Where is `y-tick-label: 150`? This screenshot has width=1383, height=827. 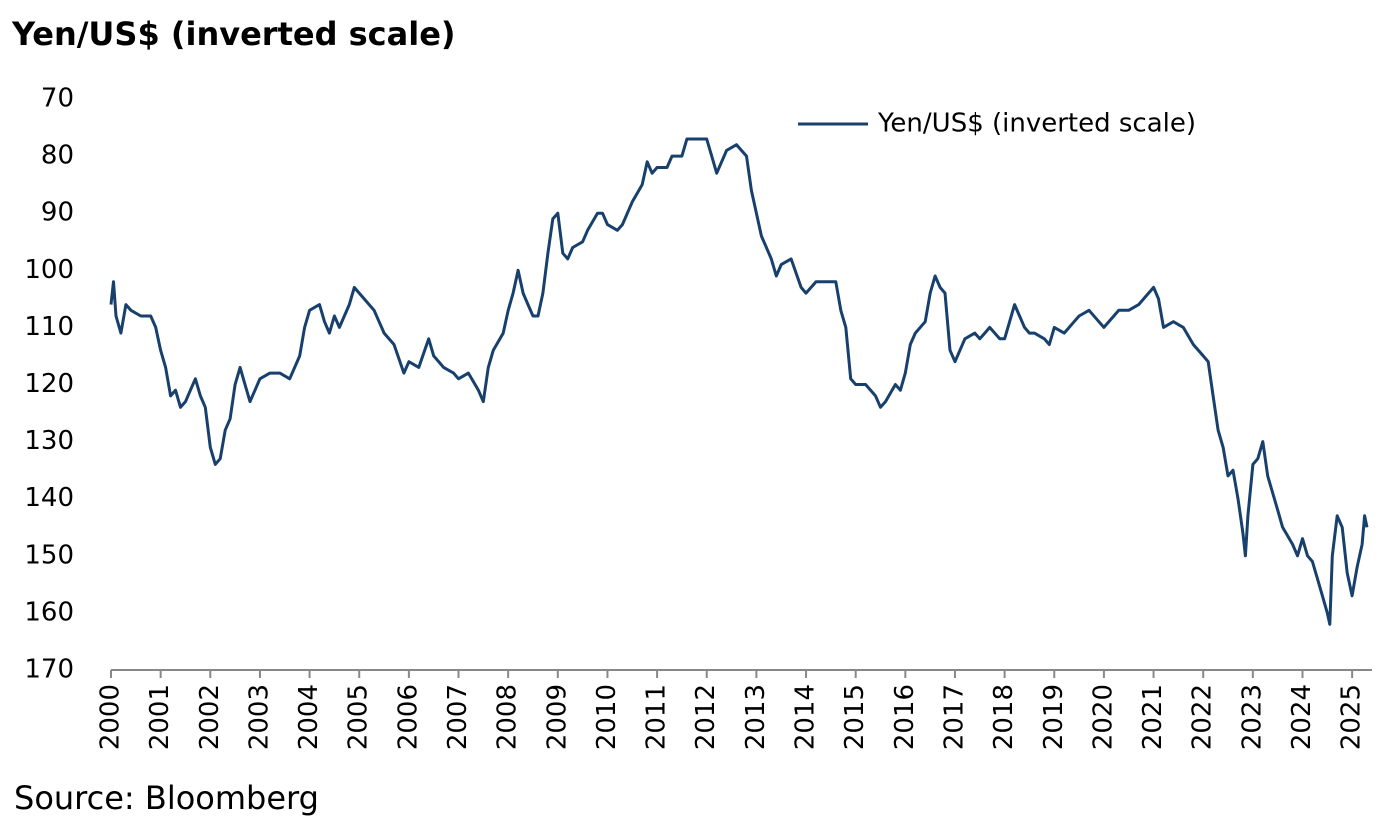 y-tick-label: 150 is located at coordinates (49, 555).